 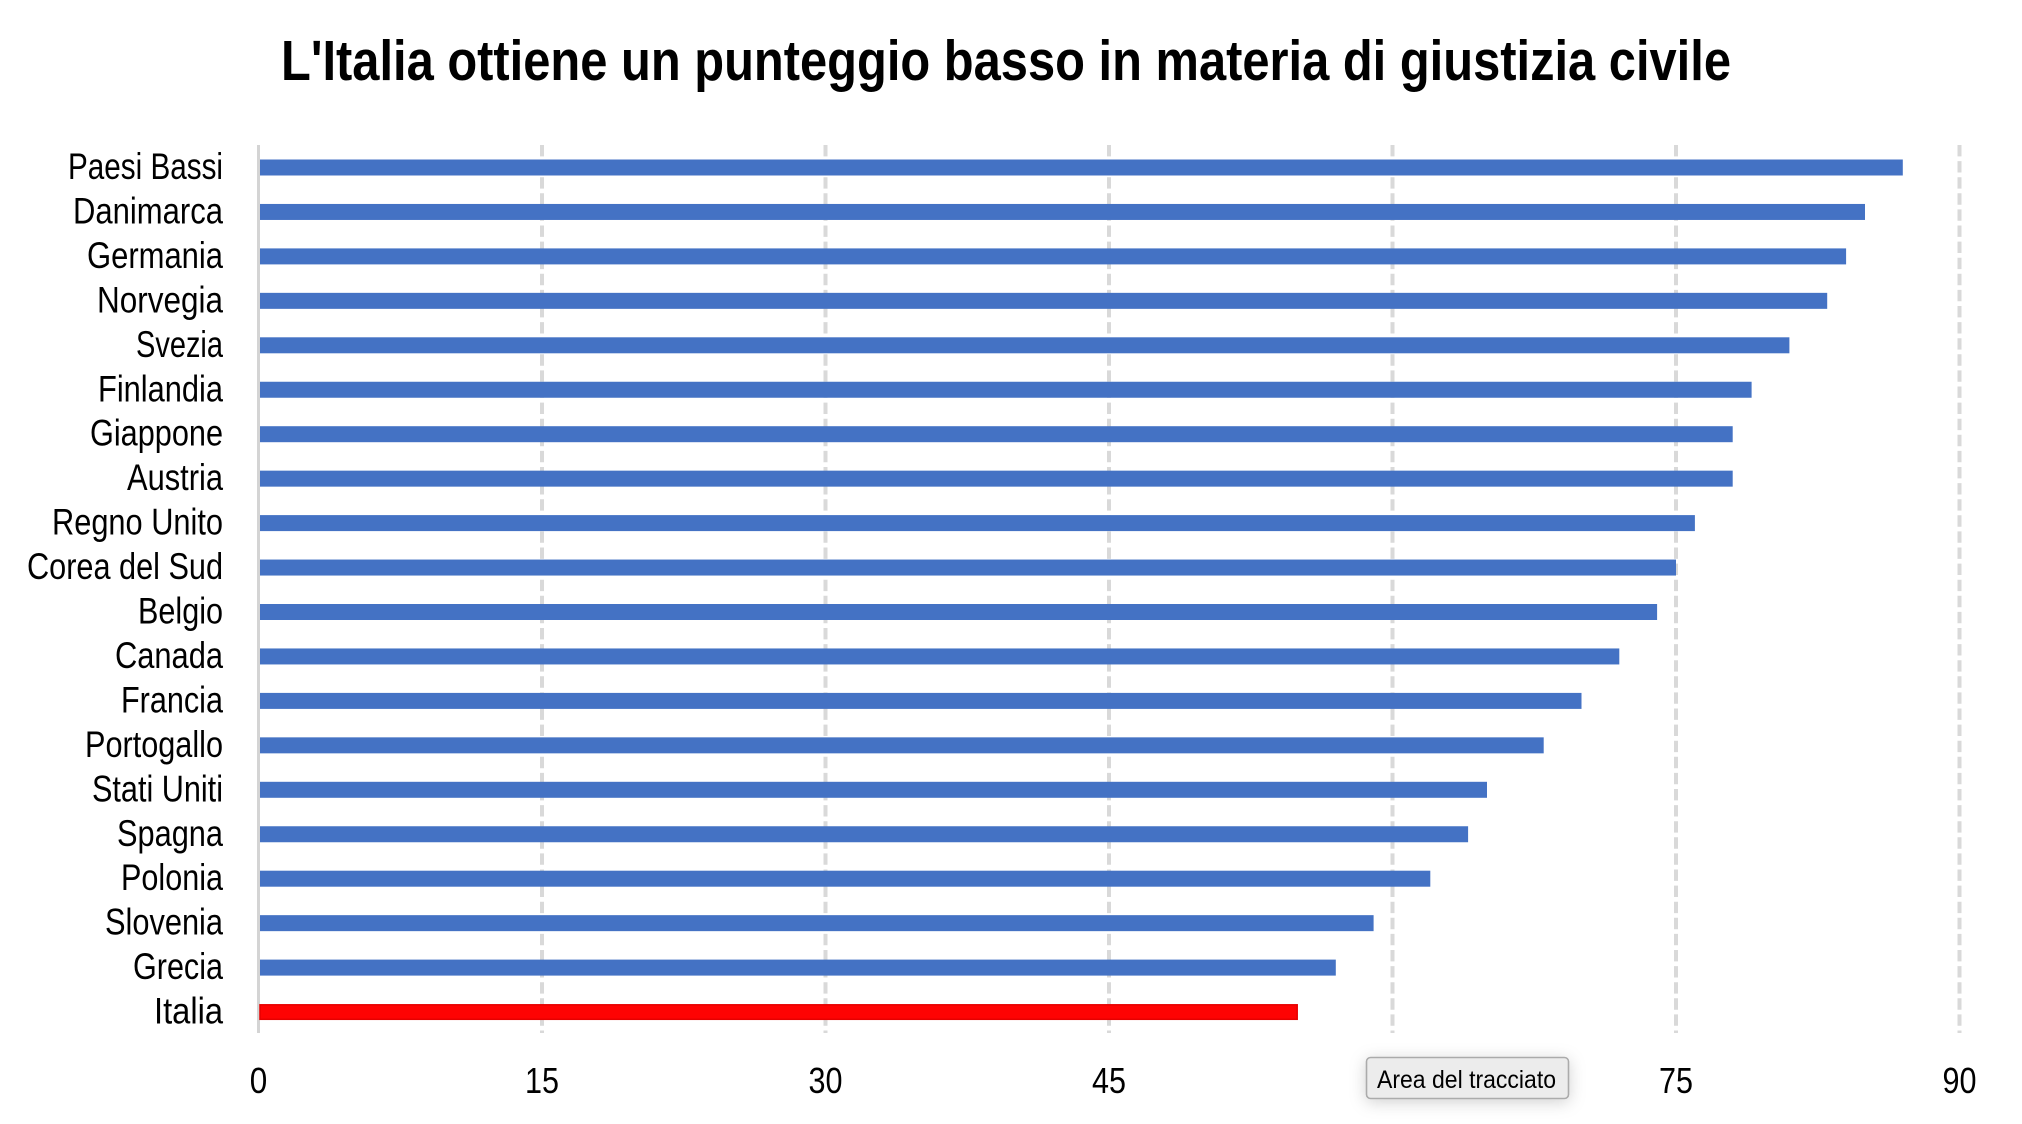 I want to click on svg-text: Finlandia, so click(x=160, y=388).